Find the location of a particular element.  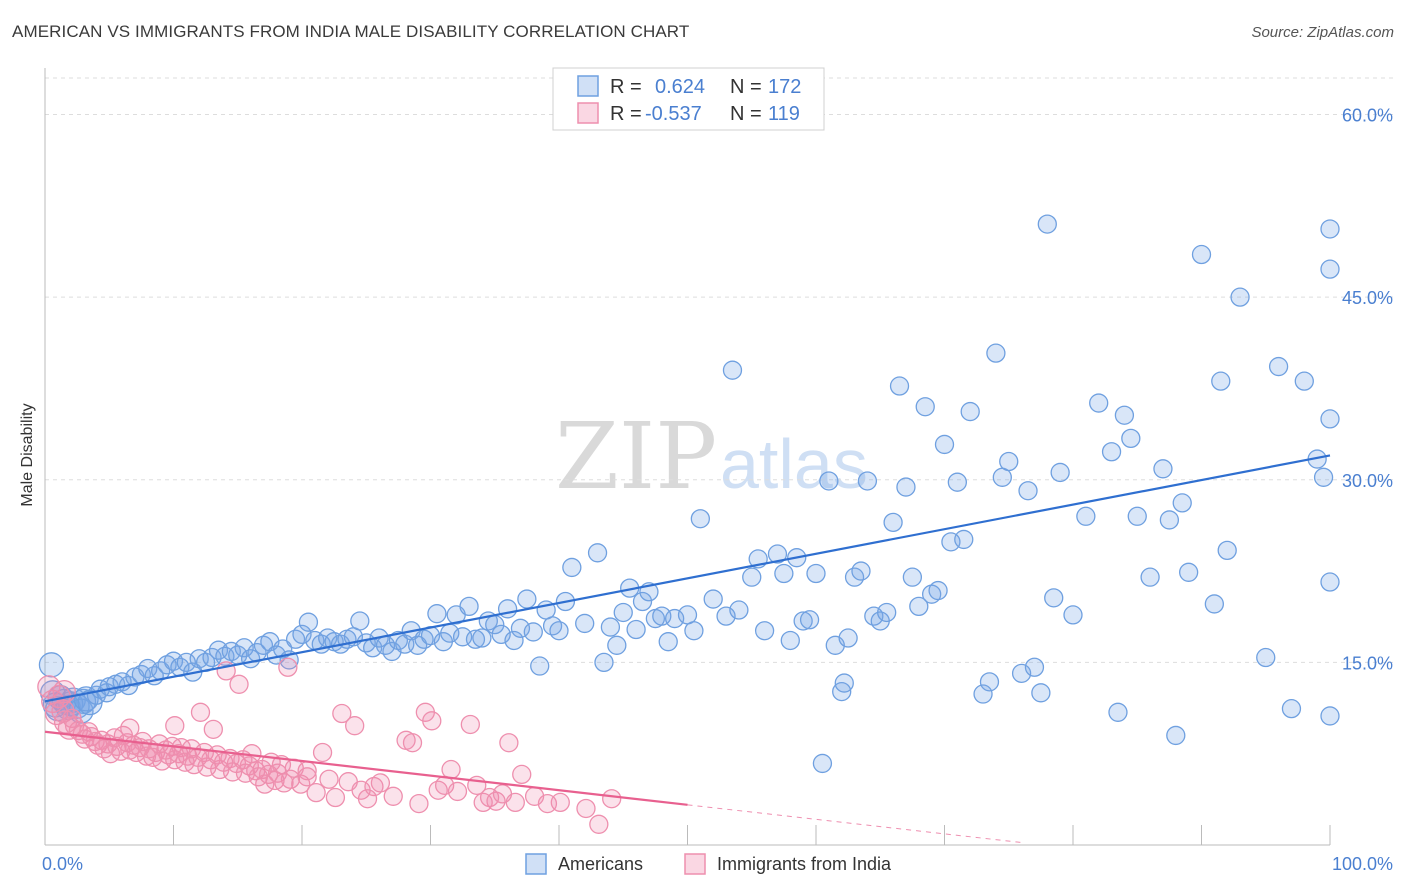

x-tick-labels: 0.0% 100.0% is located at coordinates (717, 864).